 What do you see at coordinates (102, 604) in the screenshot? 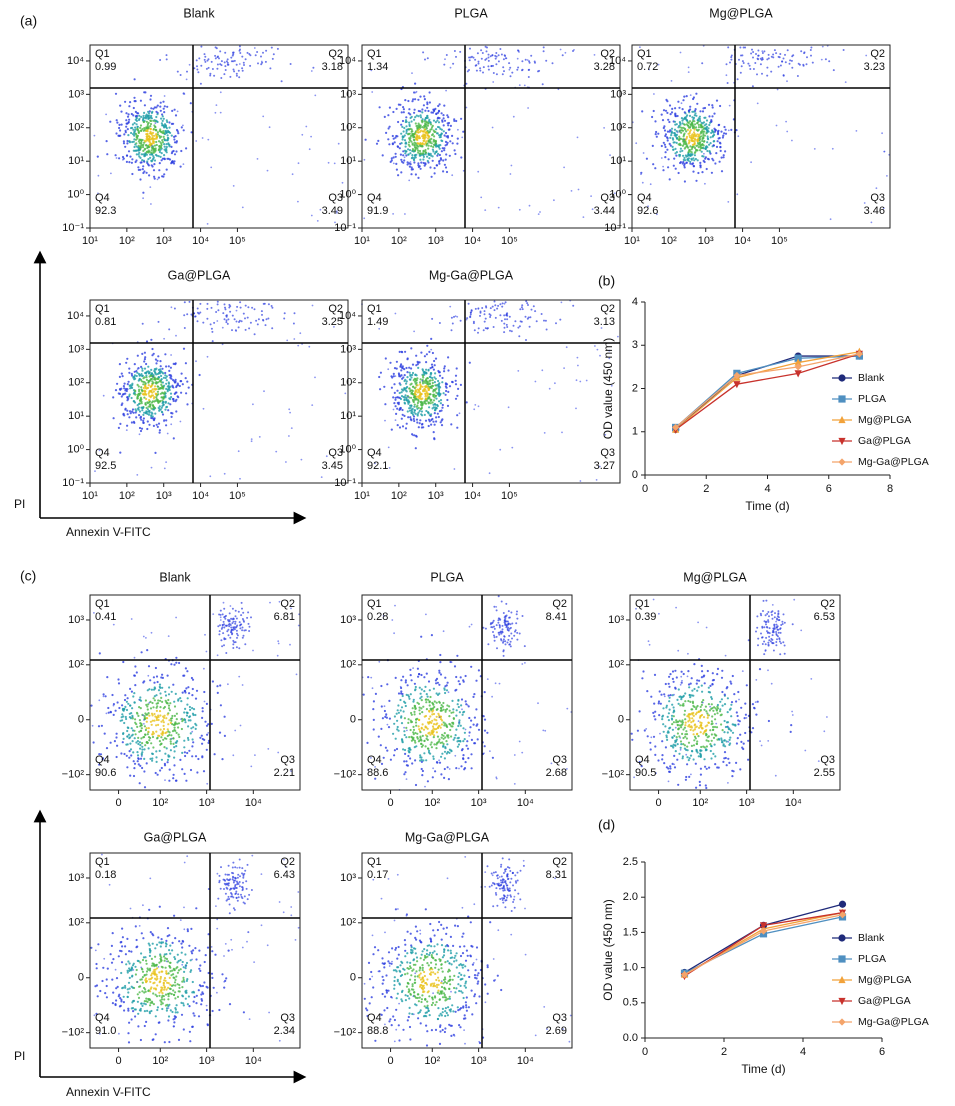
I see `quadrant-name: Q1` at bounding box center [102, 604].